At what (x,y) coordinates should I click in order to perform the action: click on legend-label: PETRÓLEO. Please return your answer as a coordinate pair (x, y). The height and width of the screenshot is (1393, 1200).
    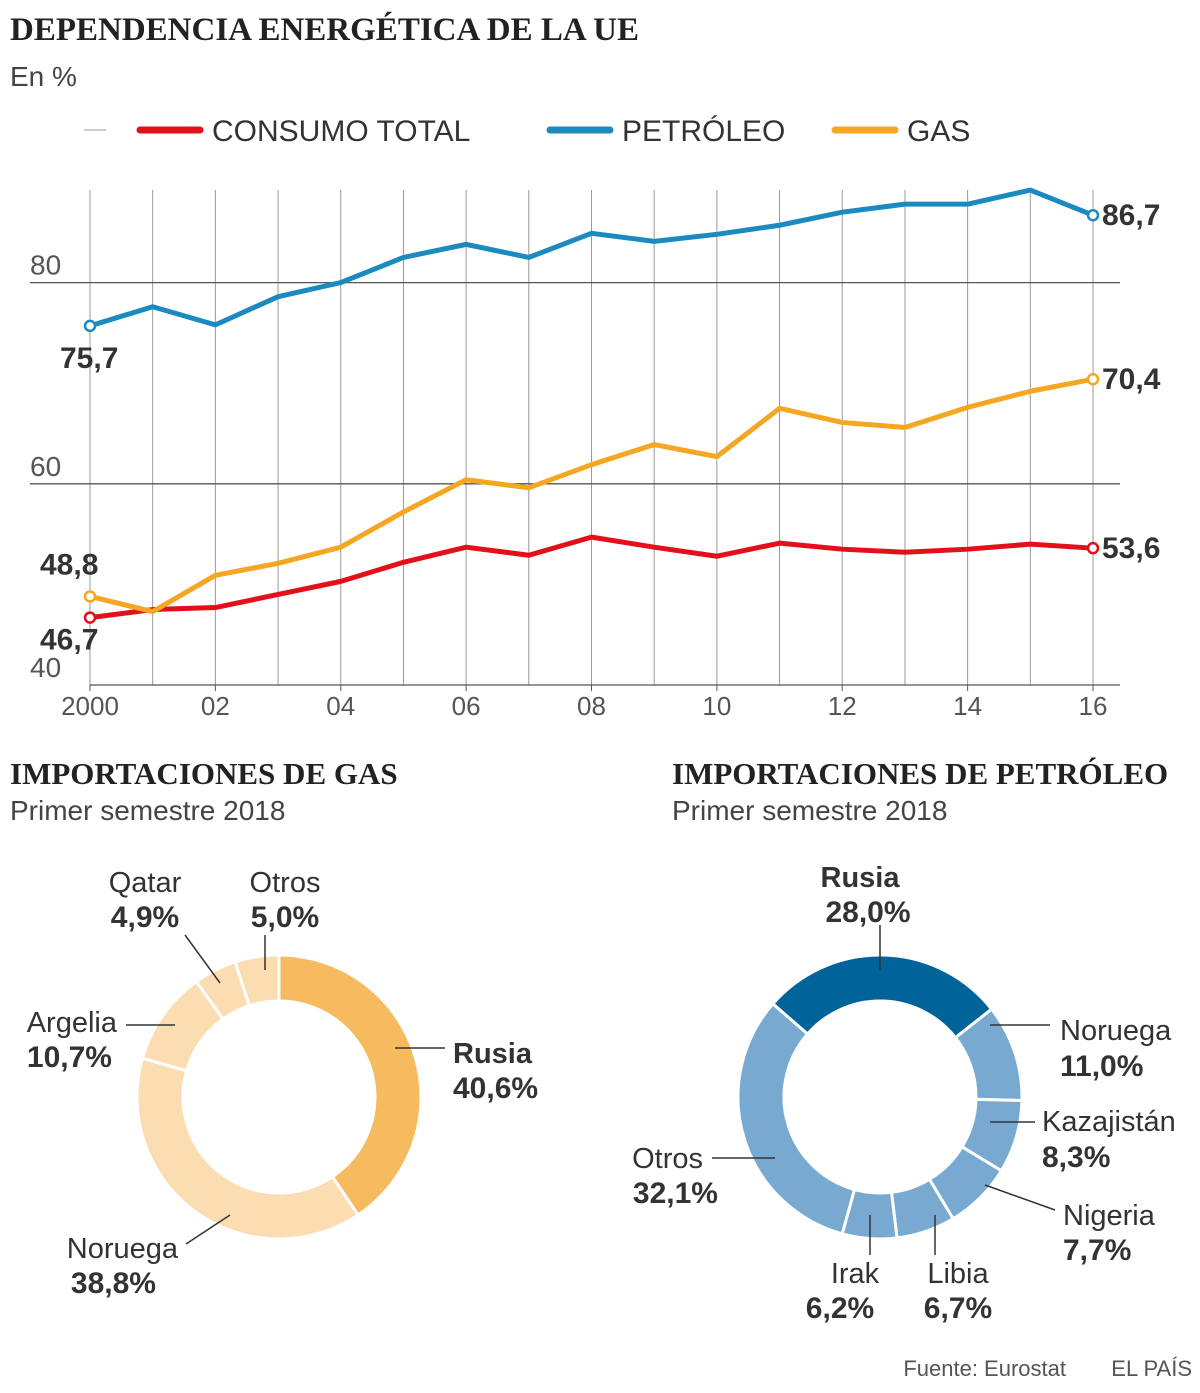
    Looking at the image, I should click on (703, 131).